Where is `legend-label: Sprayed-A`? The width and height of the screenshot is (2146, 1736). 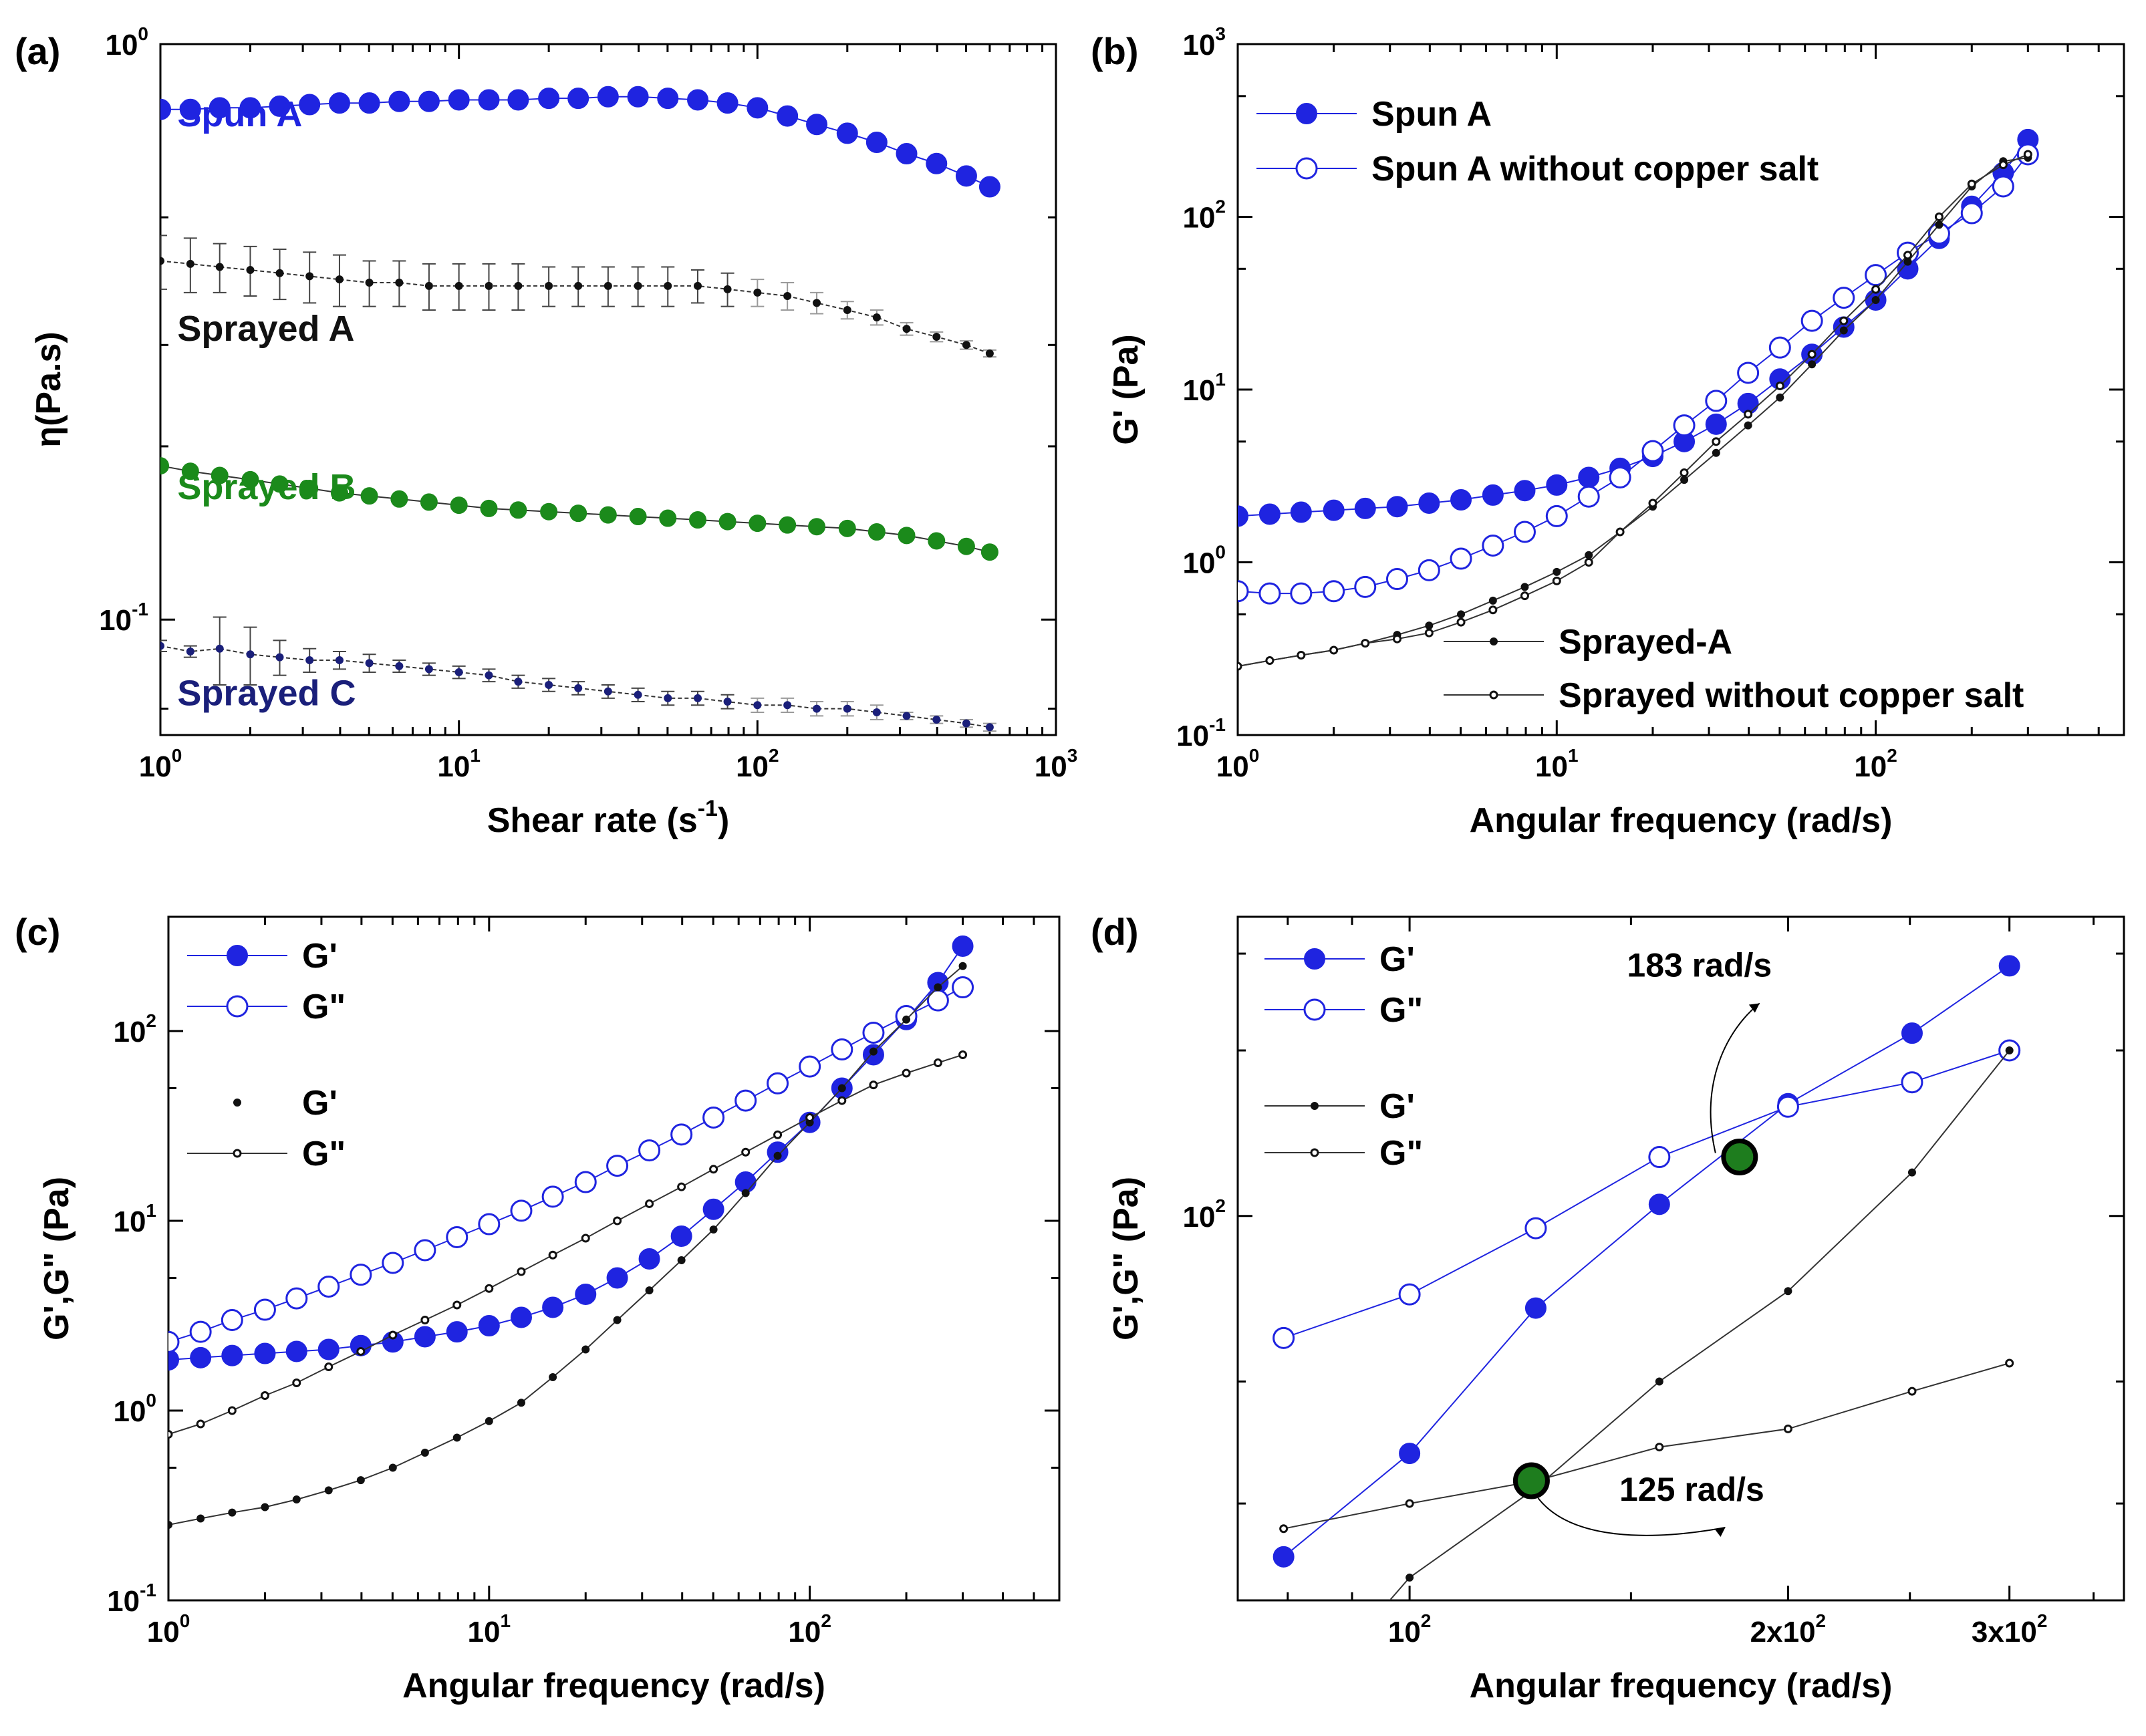 legend-label: Sprayed-A is located at coordinates (1645, 642).